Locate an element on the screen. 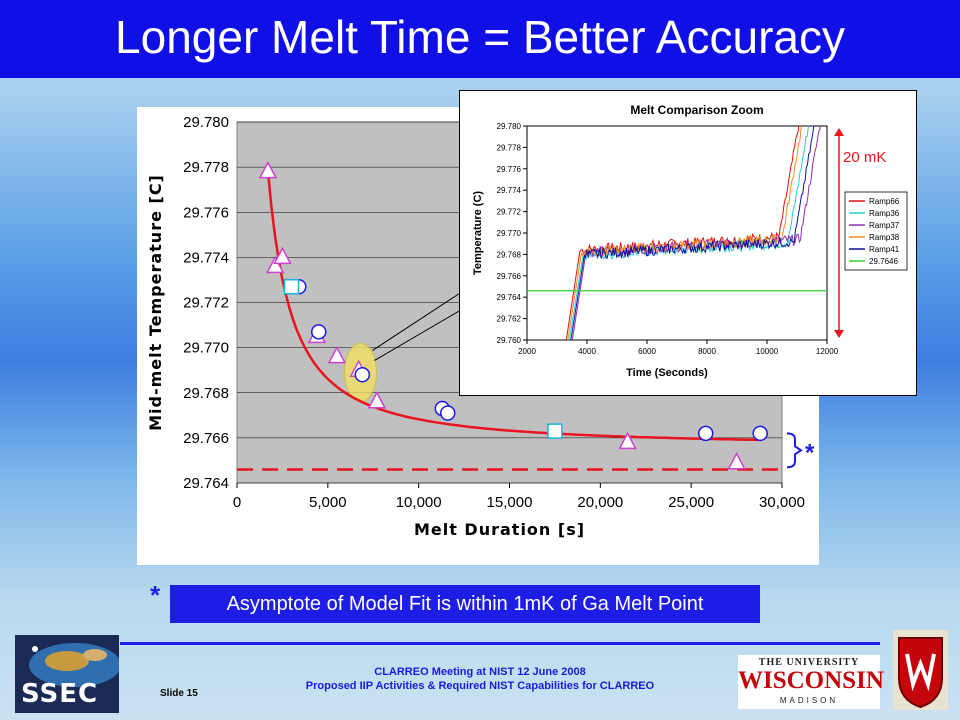  inset-x-tick-label: 4000 is located at coordinates (587, 351).